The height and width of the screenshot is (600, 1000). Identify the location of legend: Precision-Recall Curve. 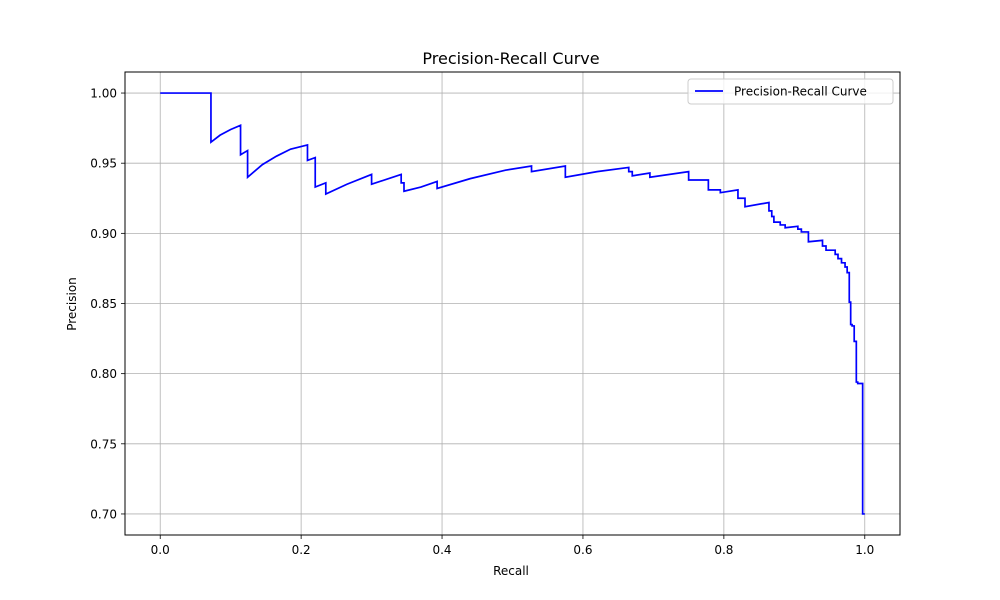
(790, 91).